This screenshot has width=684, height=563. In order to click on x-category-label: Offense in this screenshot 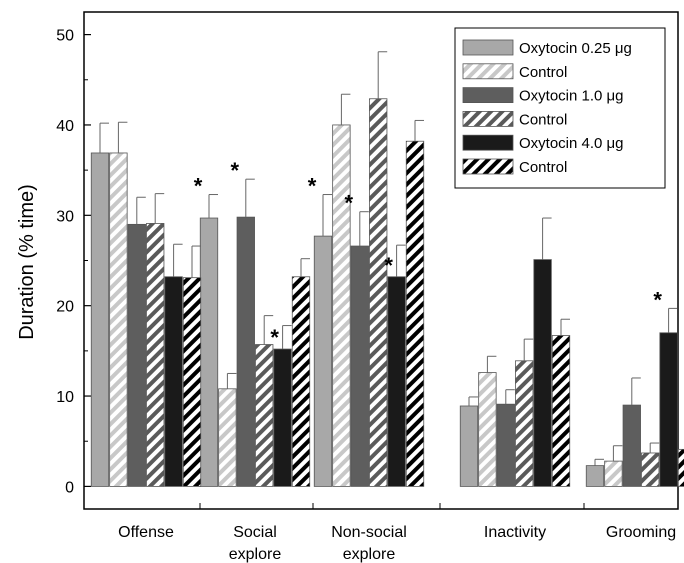, I will do `click(146, 532)`.